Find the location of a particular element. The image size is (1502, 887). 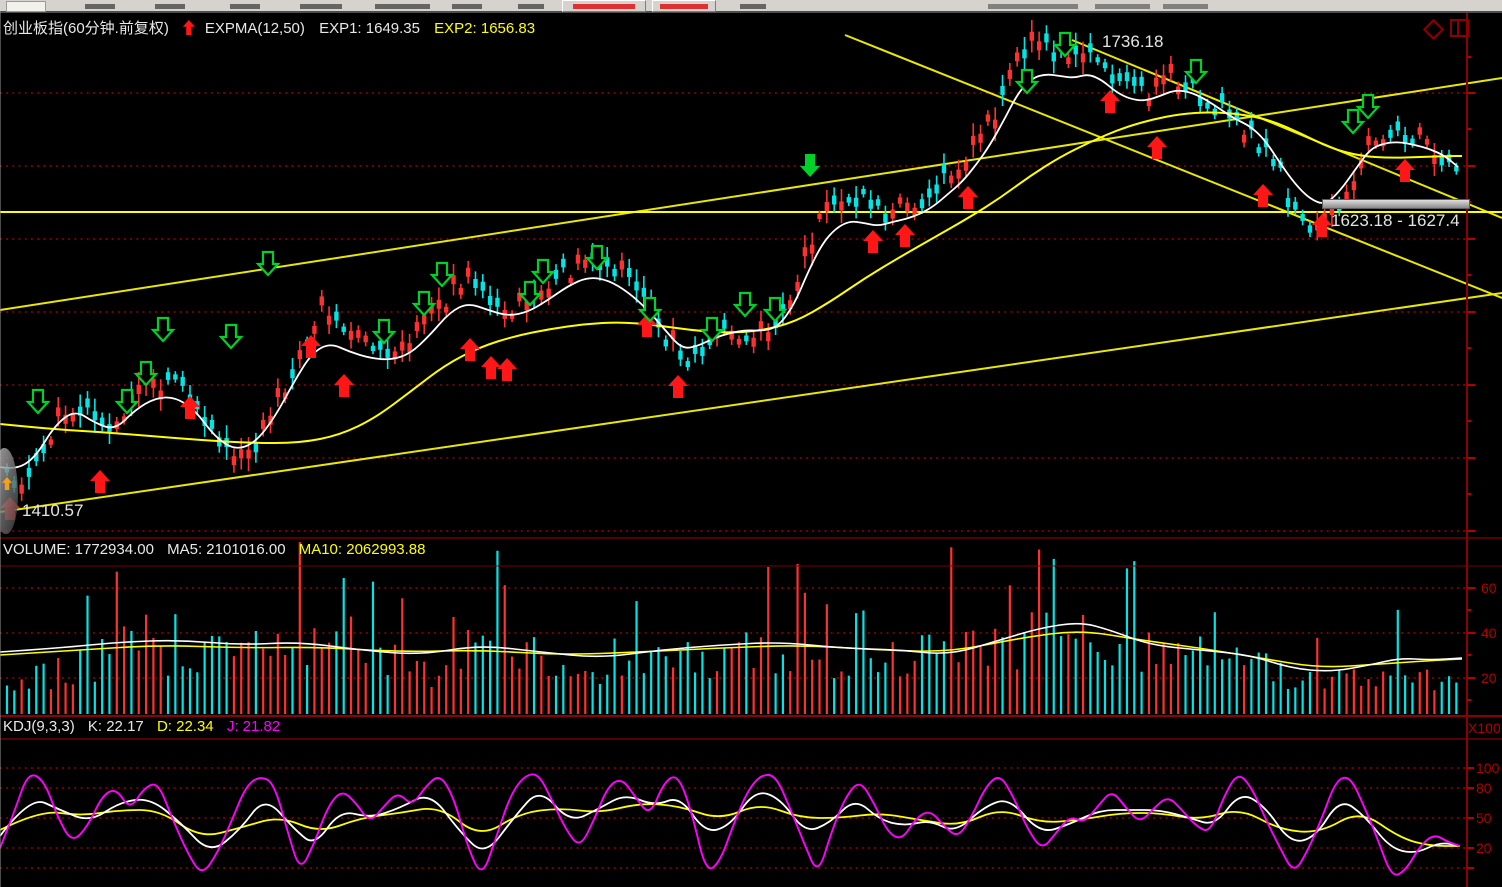

kdj-k-value: K: 22.17 is located at coordinates (115, 726).